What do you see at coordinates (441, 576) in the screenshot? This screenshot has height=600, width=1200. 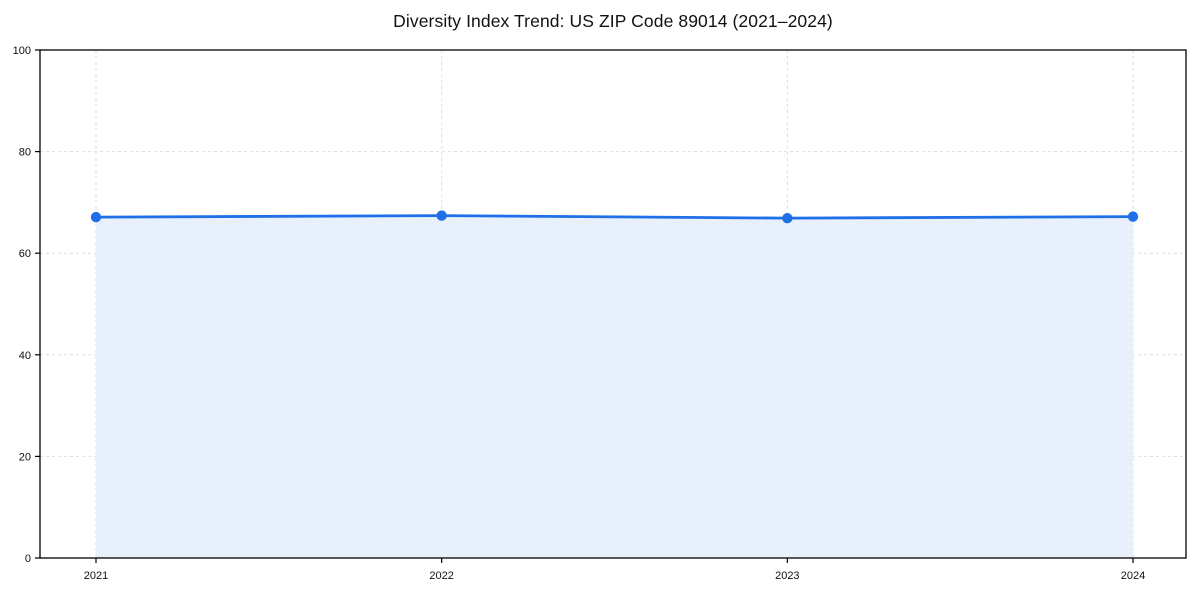 I see `x-tick-label: 2022` at bounding box center [441, 576].